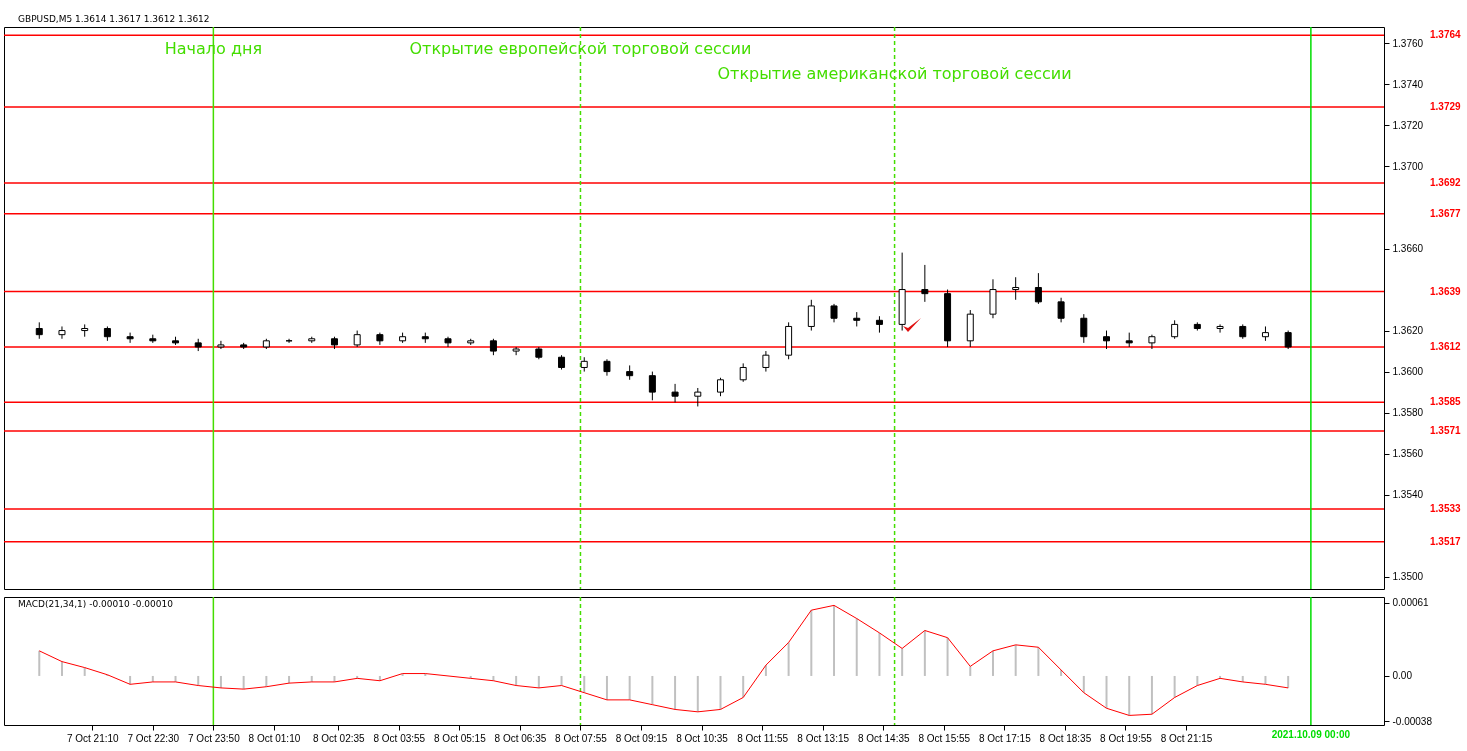  Describe the element at coordinates (763, 738) in the screenshot. I see `x-tick-label: 8 Oct 11:55` at that location.